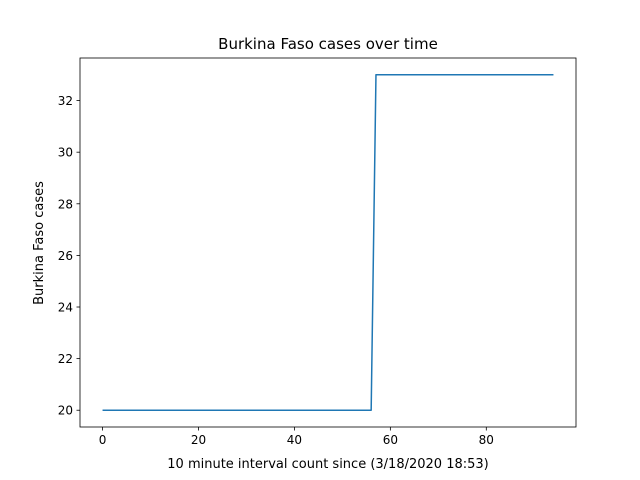 This screenshot has height=480, width=640. Describe the element at coordinates (65, 308) in the screenshot. I see `y-tick-label-24: 24` at that location.